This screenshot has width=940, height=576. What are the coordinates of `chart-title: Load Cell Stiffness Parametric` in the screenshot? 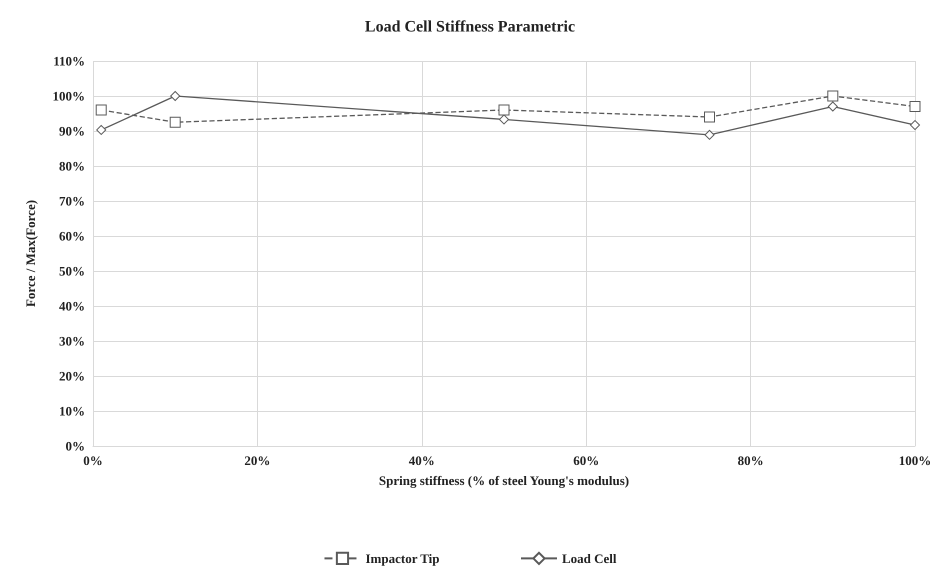 It's located at (470, 27).